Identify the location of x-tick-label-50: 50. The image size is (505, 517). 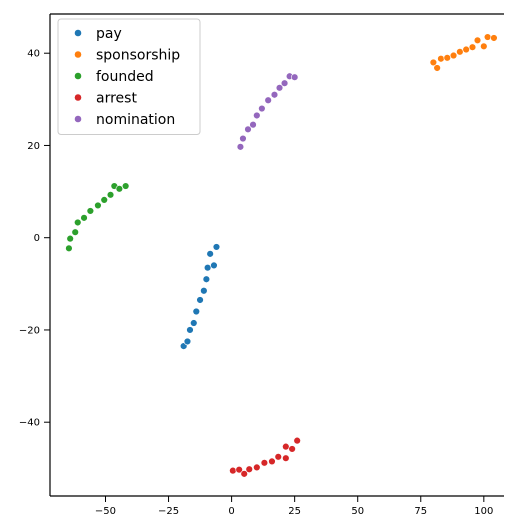
(357, 511).